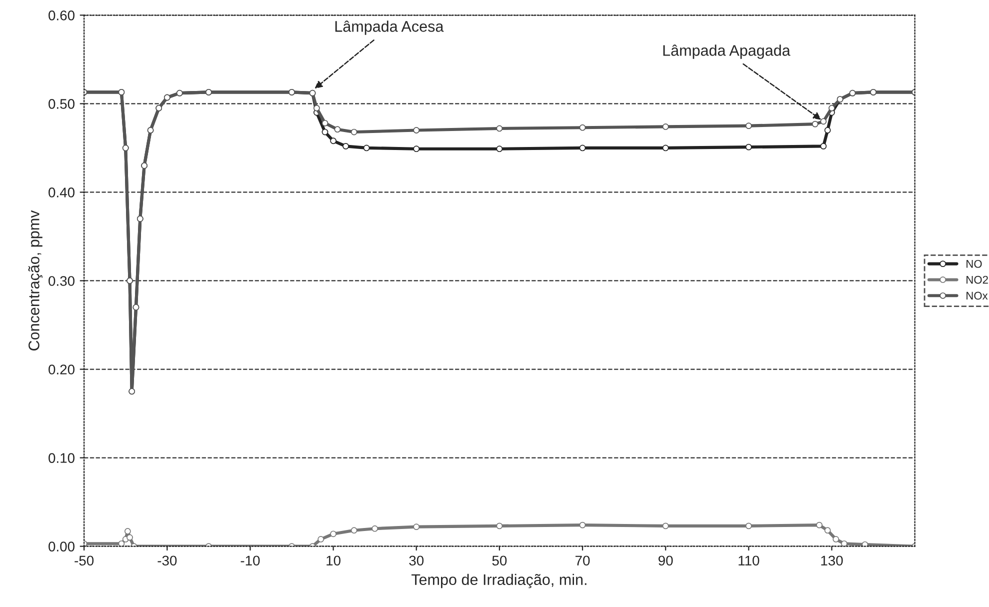  Describe the element at coordinates (749, 561) in the screenshot. I see `x-tick-label: 110` at that location.